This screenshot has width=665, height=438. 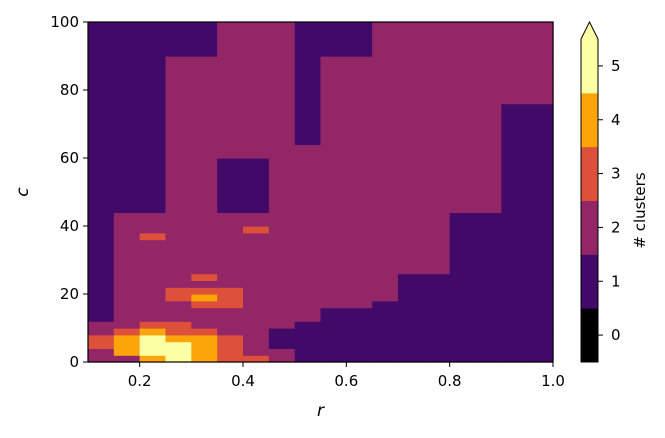 I want to click on x-tick-label: 1.0, so click(x=553, y=381).